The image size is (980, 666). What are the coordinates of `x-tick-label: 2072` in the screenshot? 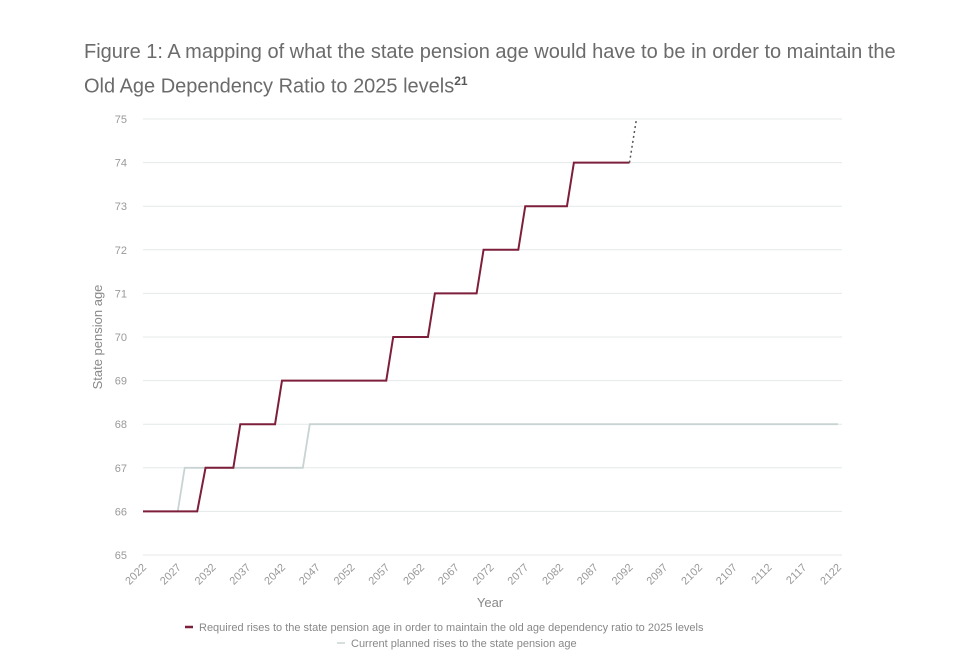 It's located at (484, 575).